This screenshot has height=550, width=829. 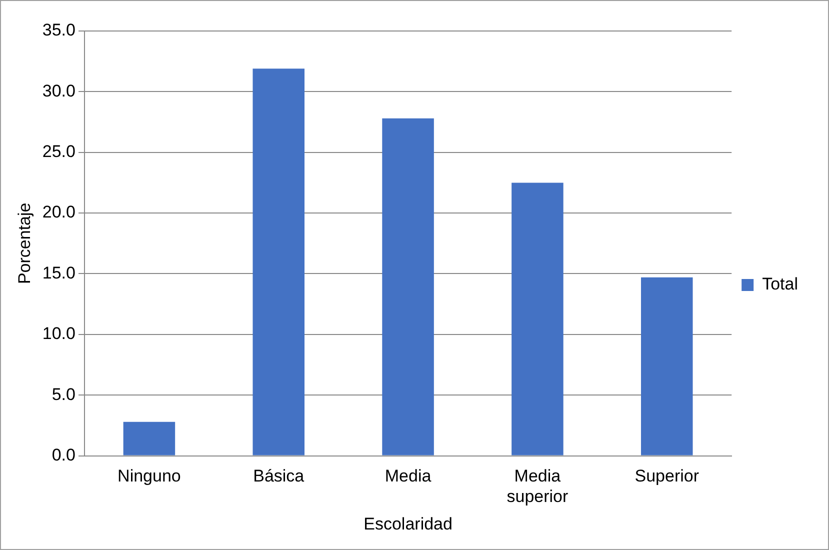 What do you see at coordinates (59, 30) in the screenshot?
I see `y-tick-label: 35.0` at bounding box center [59, 30].